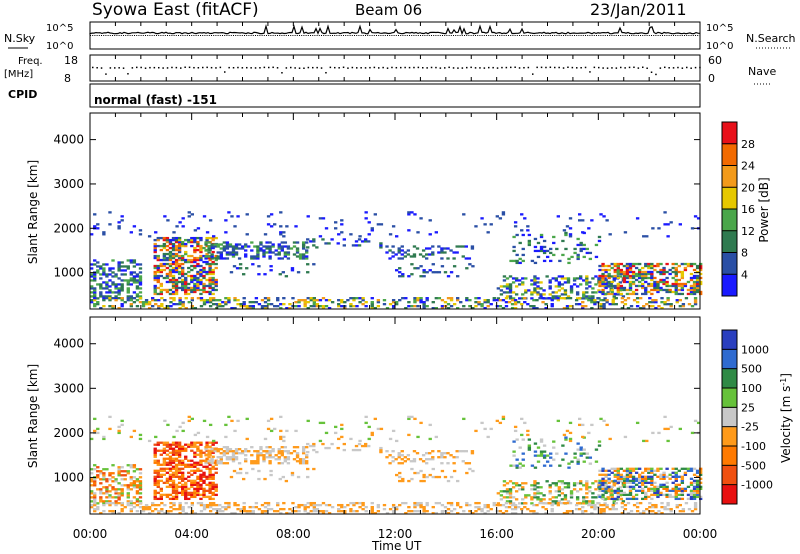  Describe the element at coordinates (388, 10) in the screenshot. I see `beam-title: Beam 06` at that location.